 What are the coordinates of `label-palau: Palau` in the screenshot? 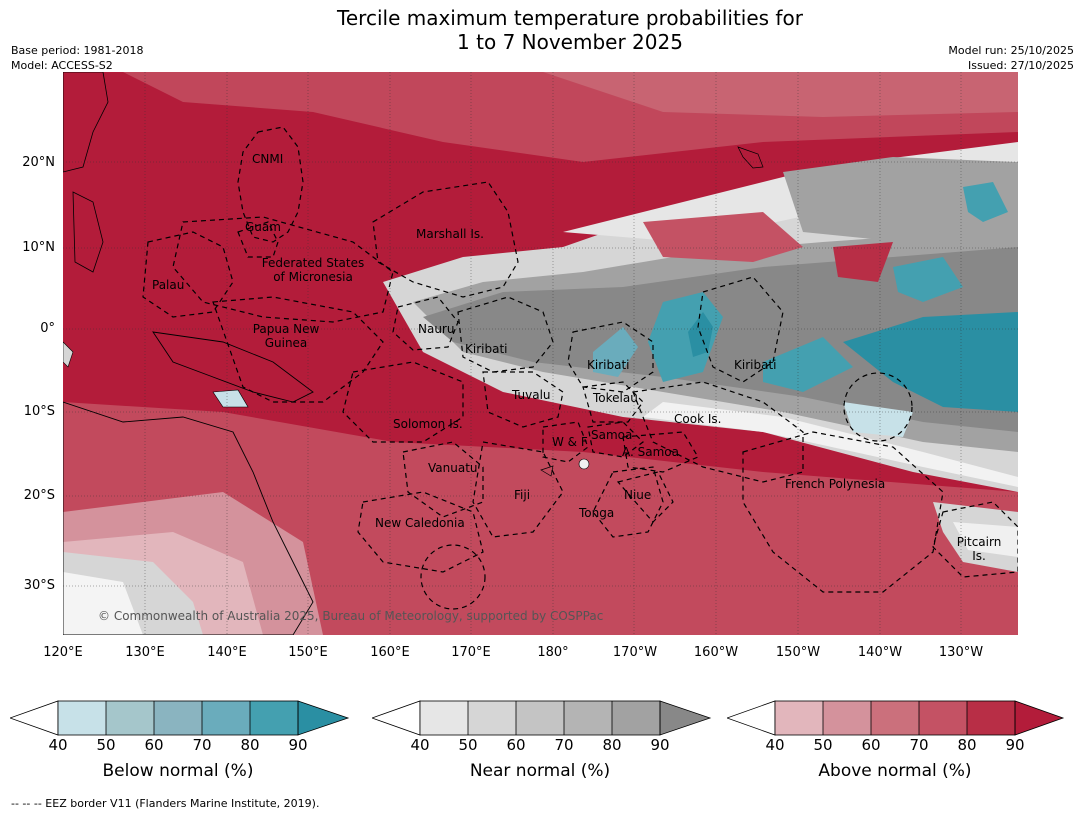 It's located at (168, 285).